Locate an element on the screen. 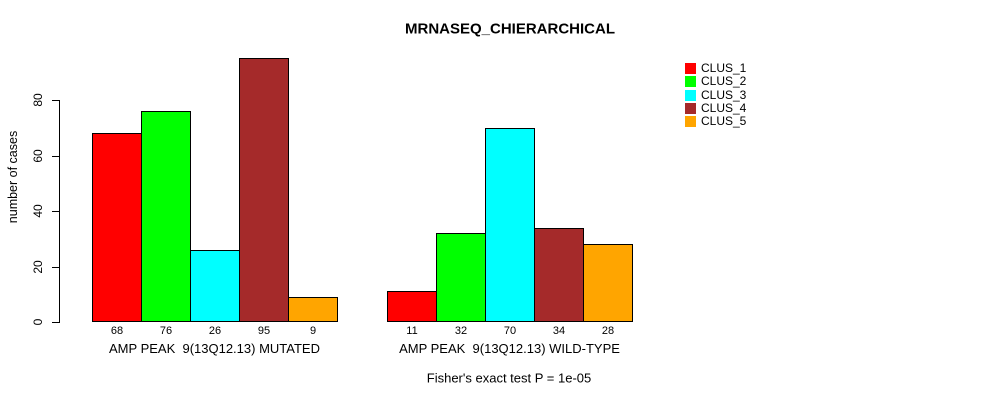 The width and height of the screenshot is (990, 400). legend-row: CLUS_3 is located at coordinates (716, 94).